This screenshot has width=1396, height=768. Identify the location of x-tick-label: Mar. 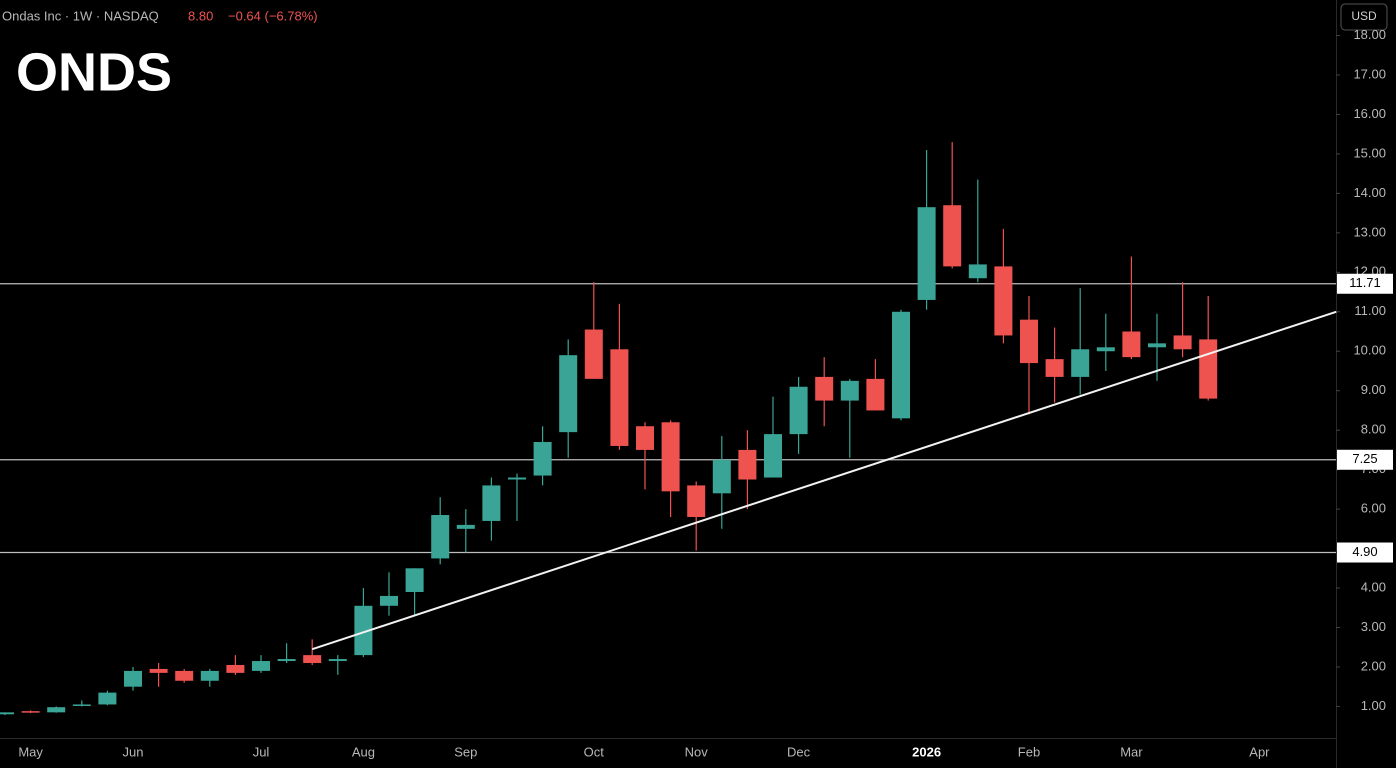
(1131, 751).